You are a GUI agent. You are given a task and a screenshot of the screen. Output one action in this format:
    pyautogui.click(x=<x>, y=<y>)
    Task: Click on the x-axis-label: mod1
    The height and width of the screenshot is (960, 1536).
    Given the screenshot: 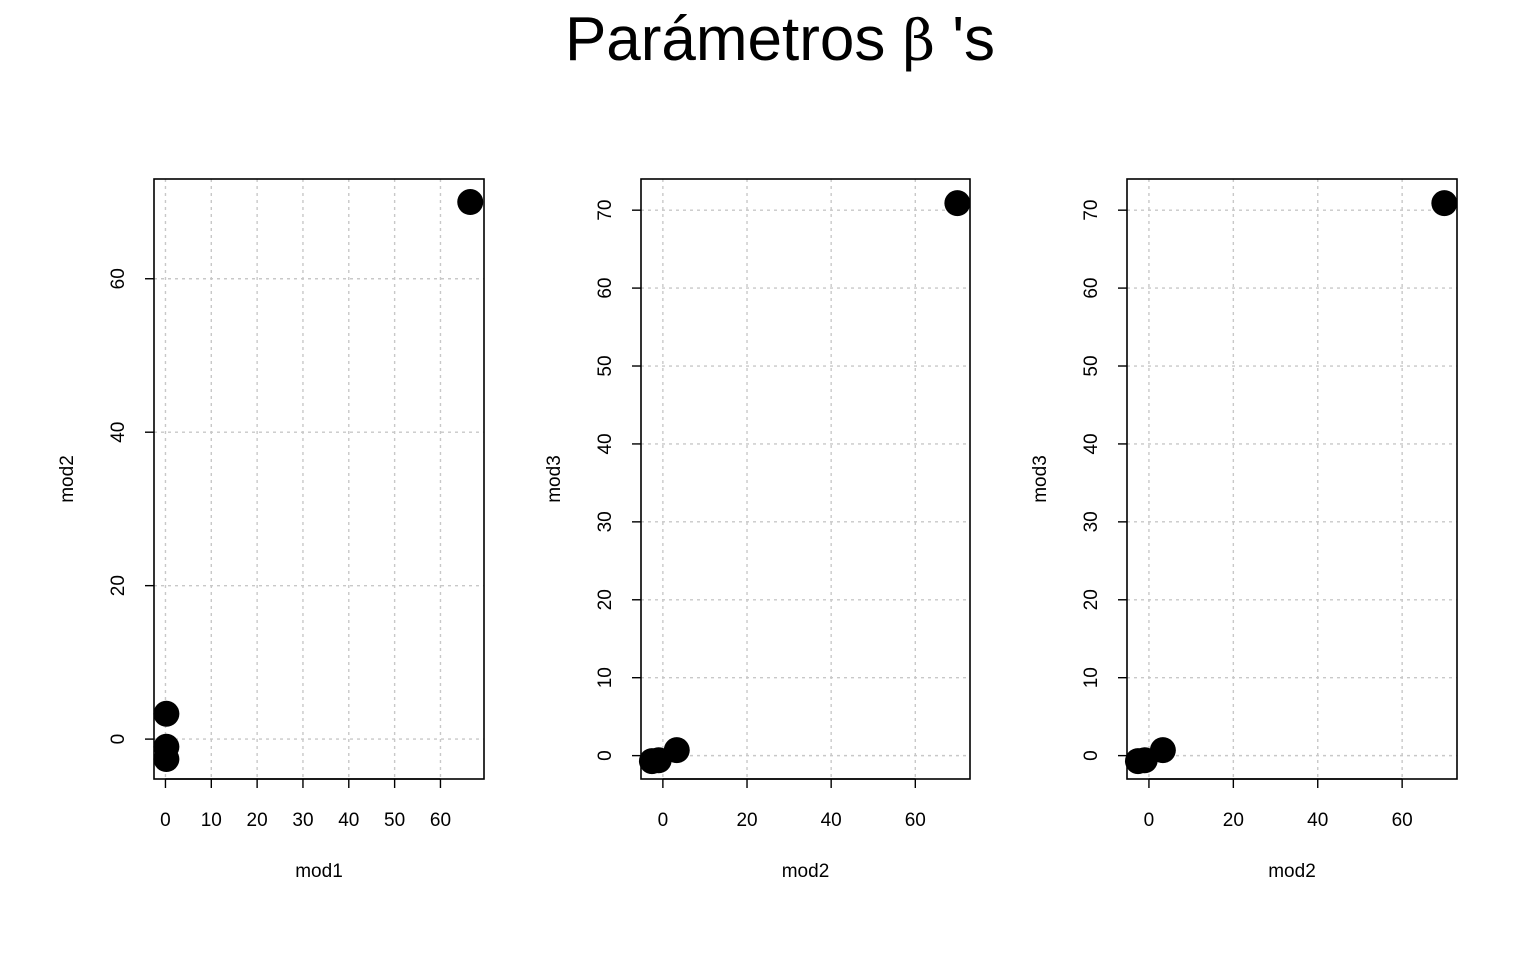 What is the action you would take?
    pyautogui.click(x=319, y=871)
    